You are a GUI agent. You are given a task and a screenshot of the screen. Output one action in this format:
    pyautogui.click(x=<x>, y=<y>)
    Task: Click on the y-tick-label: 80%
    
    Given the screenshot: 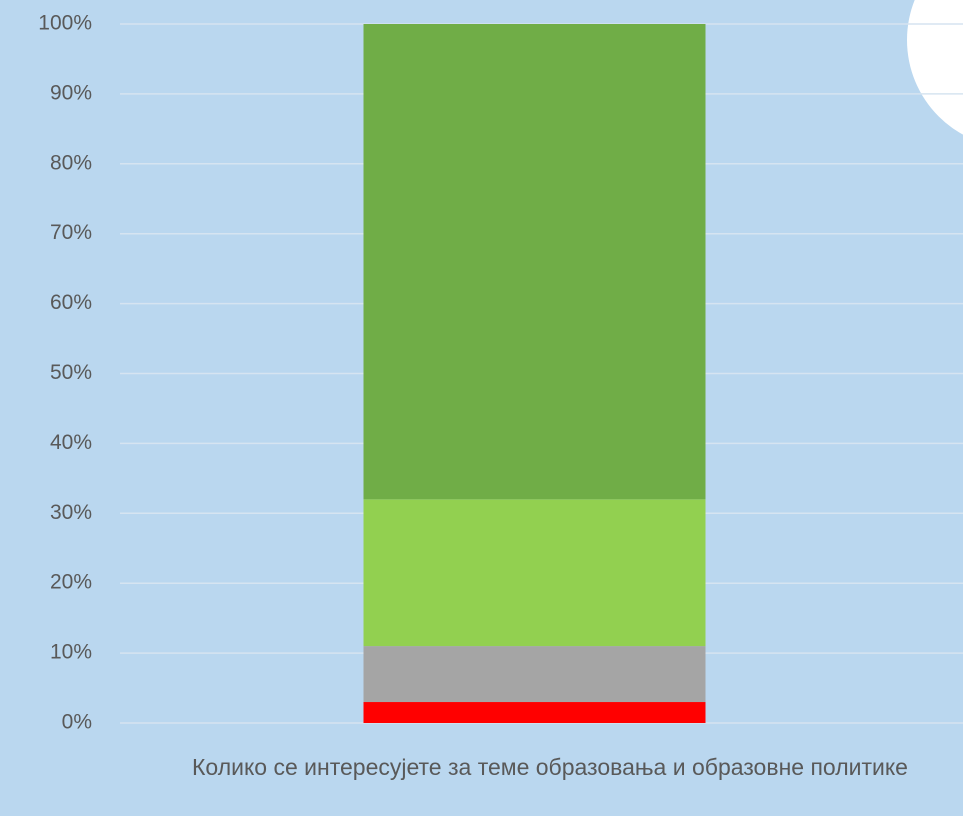 What is the action you would take?
    pyautogui.click(x=71, y=162)
    